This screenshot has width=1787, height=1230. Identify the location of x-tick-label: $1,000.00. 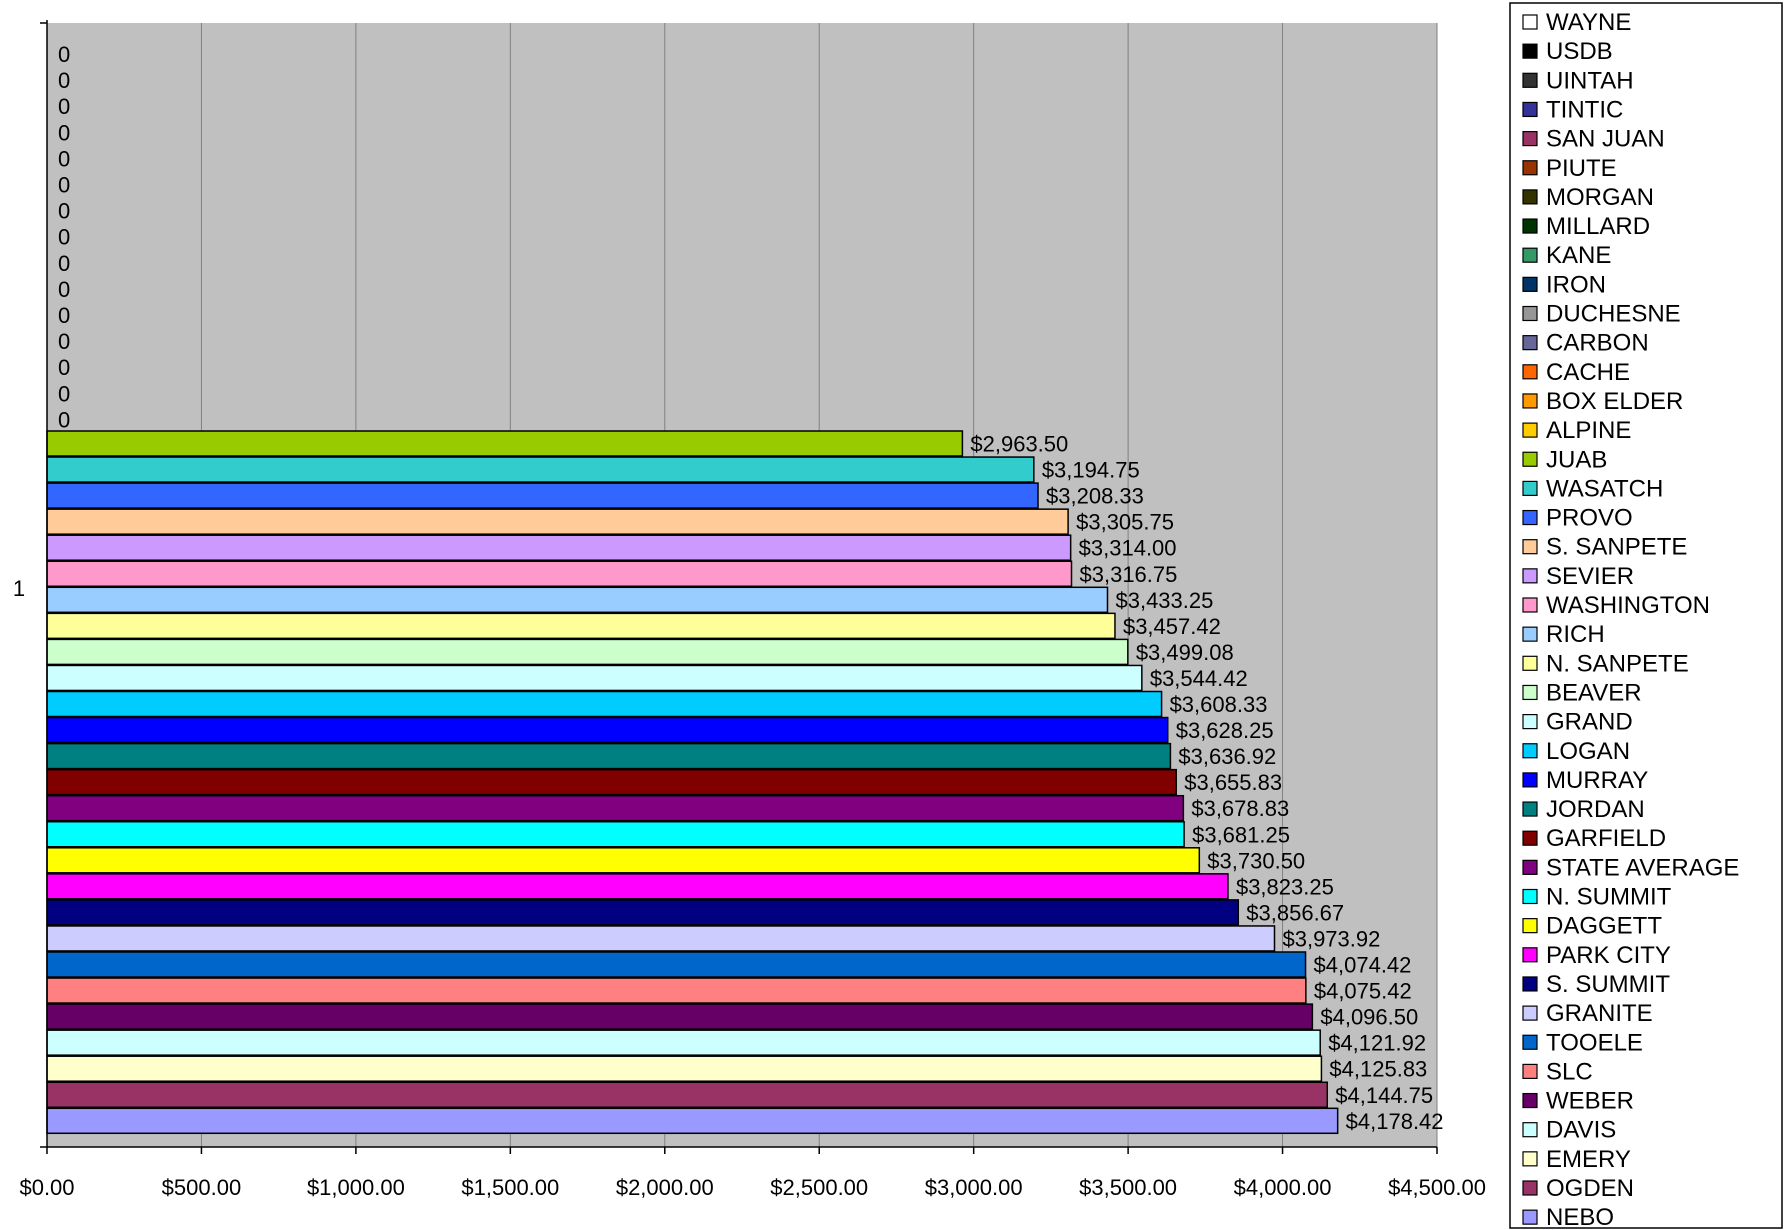
(356, 1187).